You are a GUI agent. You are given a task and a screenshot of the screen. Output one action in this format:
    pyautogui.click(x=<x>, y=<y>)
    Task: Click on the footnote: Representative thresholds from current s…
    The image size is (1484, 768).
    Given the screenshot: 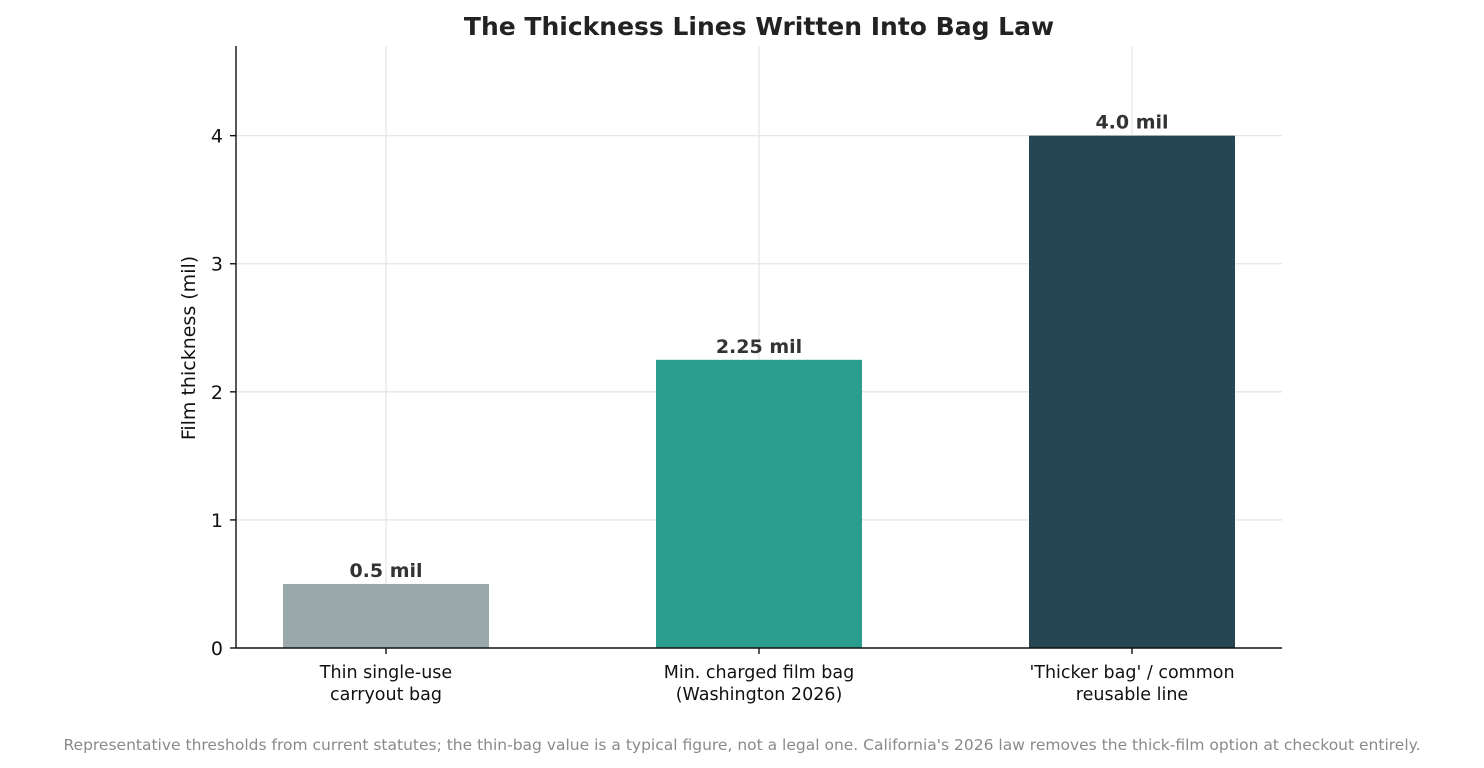 What is the action you would take?
    pyautogui.click(x=741, y=745)
    